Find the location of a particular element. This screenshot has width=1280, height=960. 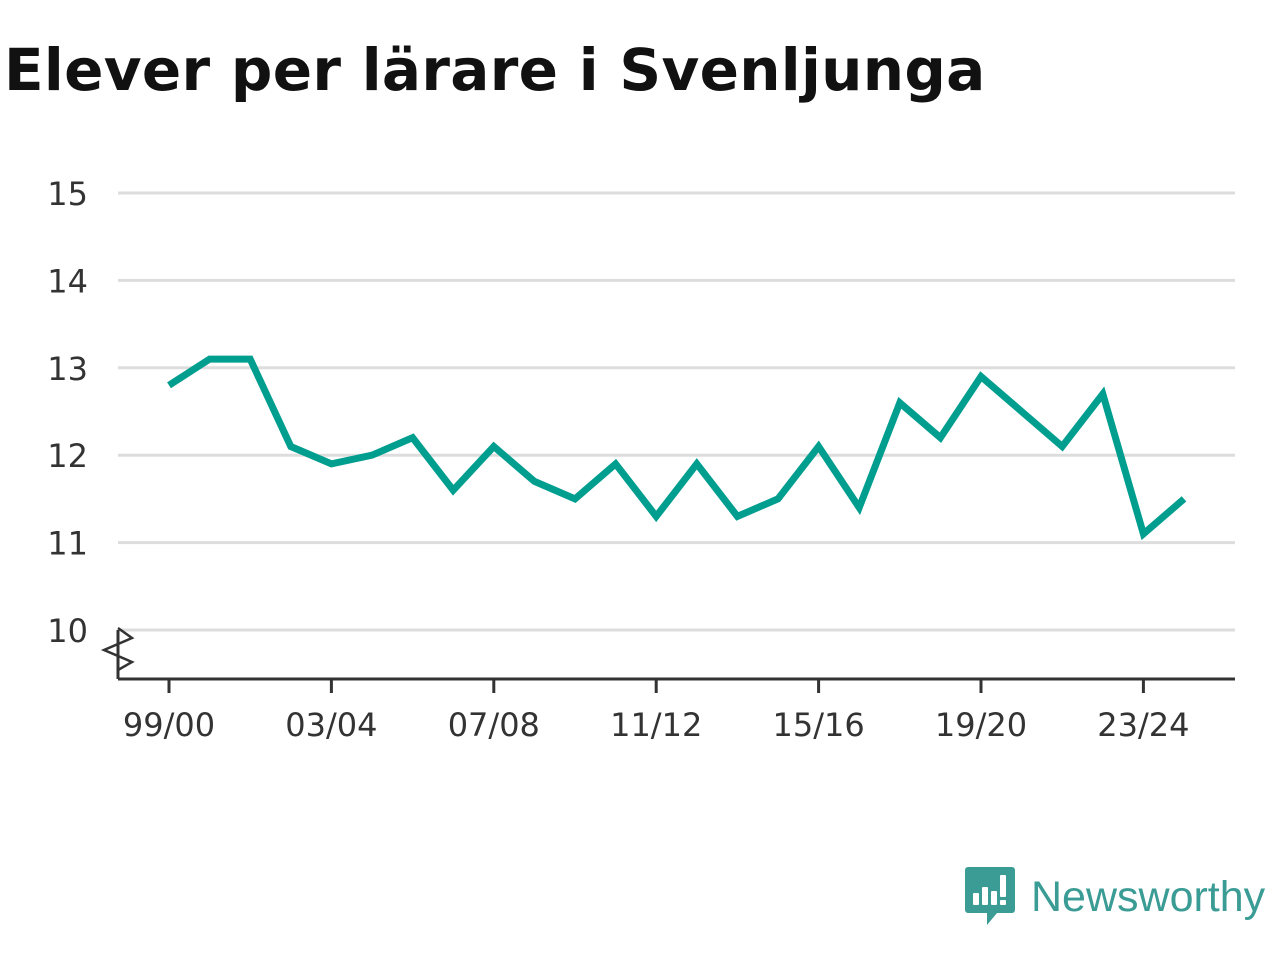

y-tick-label: 11 is located at coordinates (67, 544).